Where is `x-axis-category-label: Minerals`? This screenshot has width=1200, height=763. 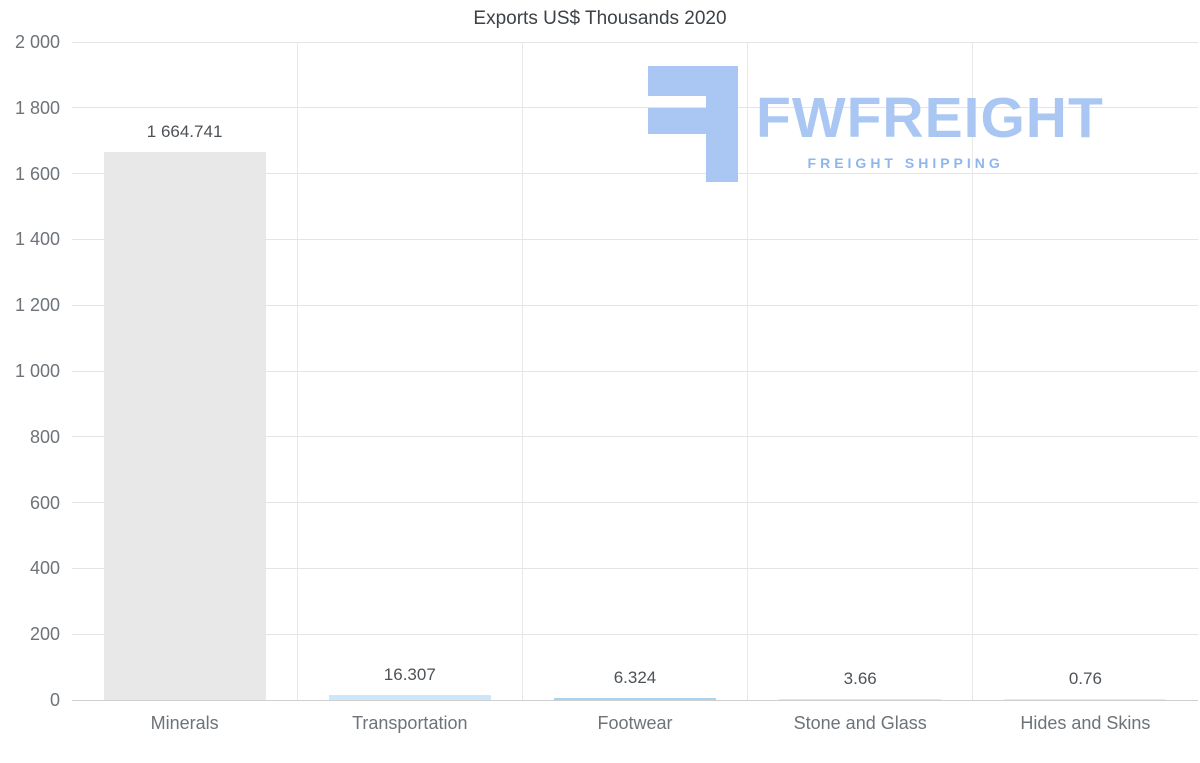 x-axis-category-label: Minerals is located at coordinates (184, 723).